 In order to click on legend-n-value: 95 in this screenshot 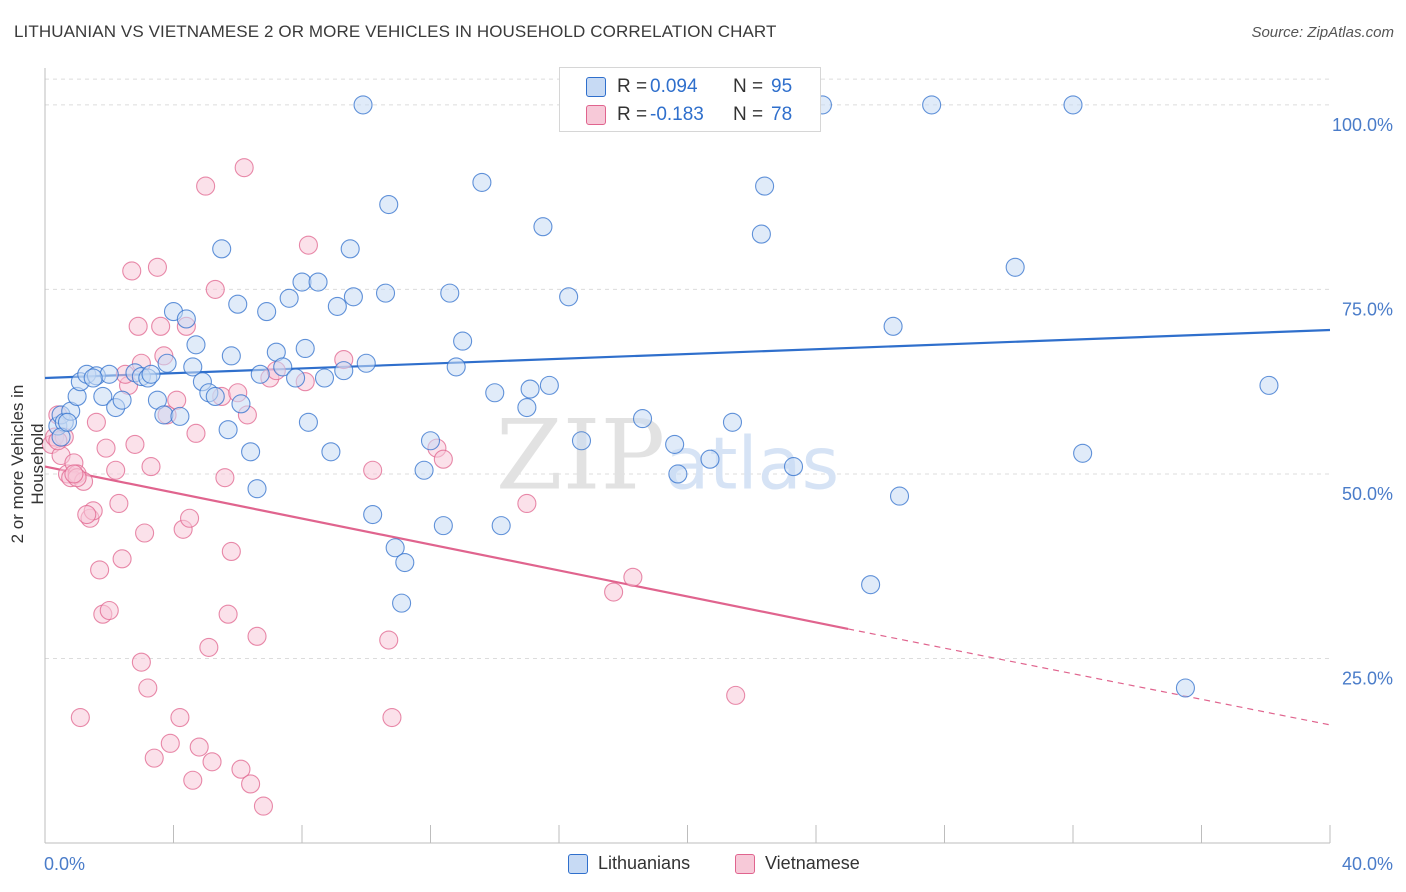, I will do `click(782, 86)`.